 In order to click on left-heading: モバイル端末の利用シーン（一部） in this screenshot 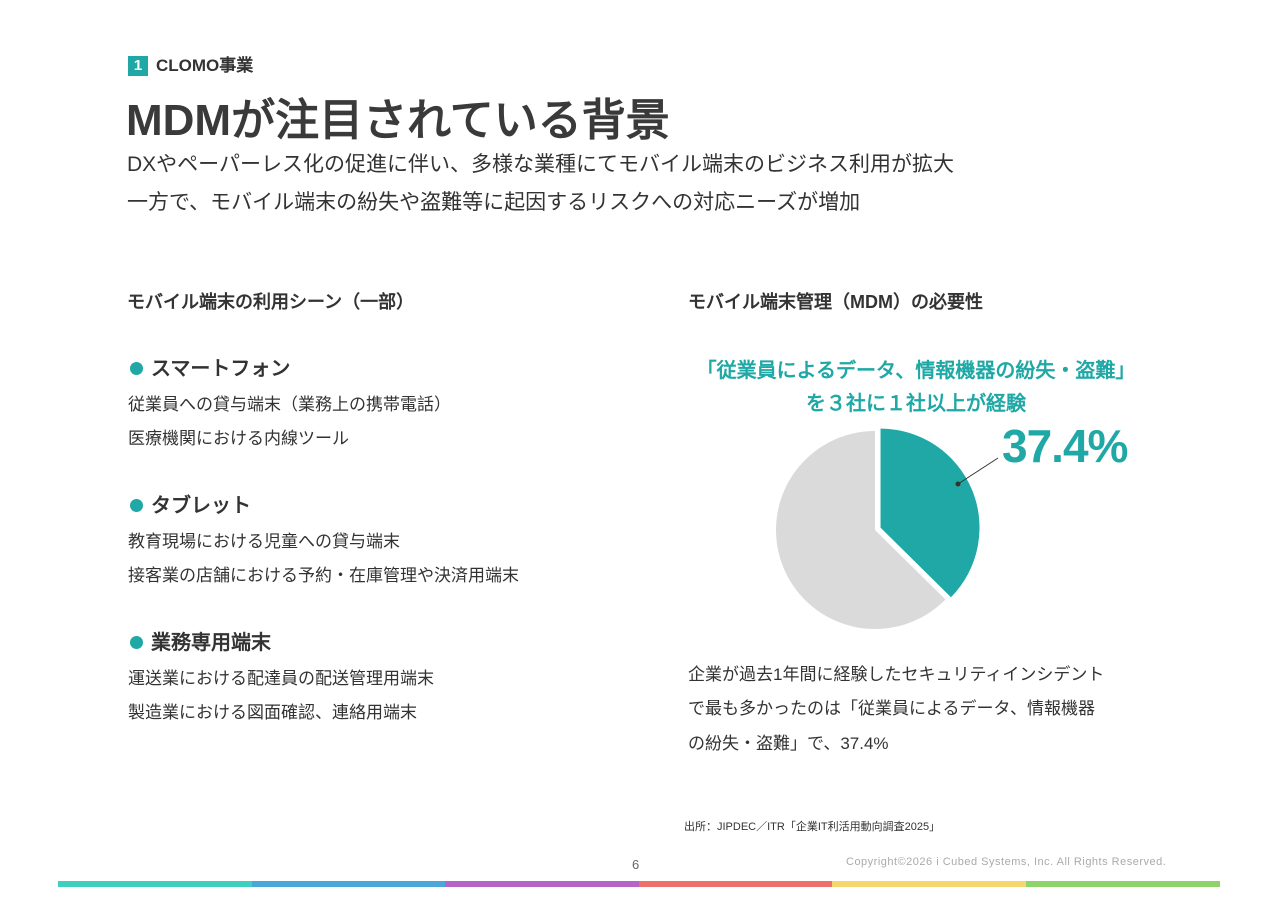, I will do `click(271, 302)`.